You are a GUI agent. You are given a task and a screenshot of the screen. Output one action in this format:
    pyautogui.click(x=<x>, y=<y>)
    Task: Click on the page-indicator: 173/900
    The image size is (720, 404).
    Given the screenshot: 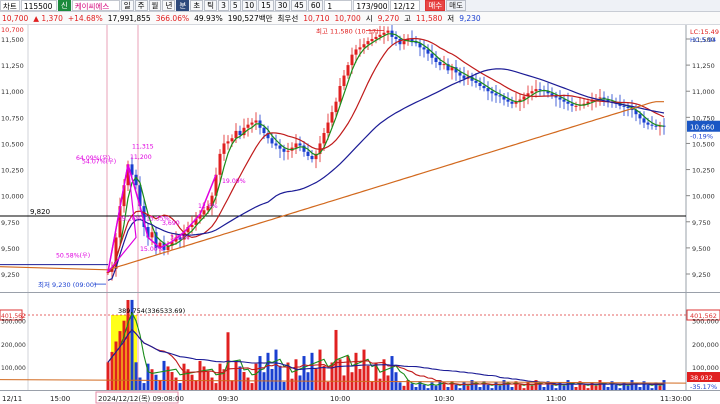 What is the action you would take?
    pyautogui.click(x=371, y=5)
    